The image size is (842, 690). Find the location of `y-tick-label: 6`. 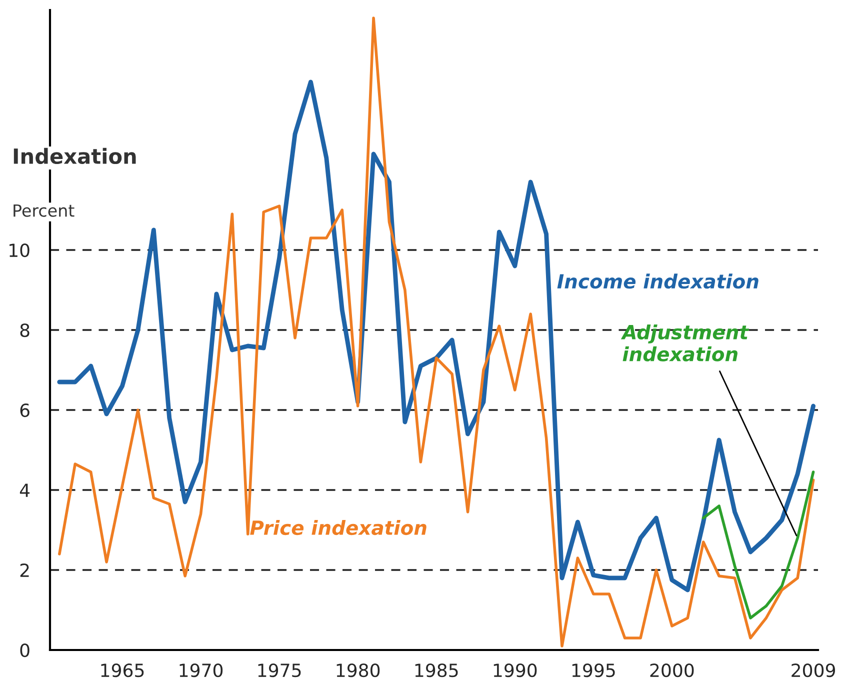

y-tick-label: 6 is located at coordinates (25, 410).